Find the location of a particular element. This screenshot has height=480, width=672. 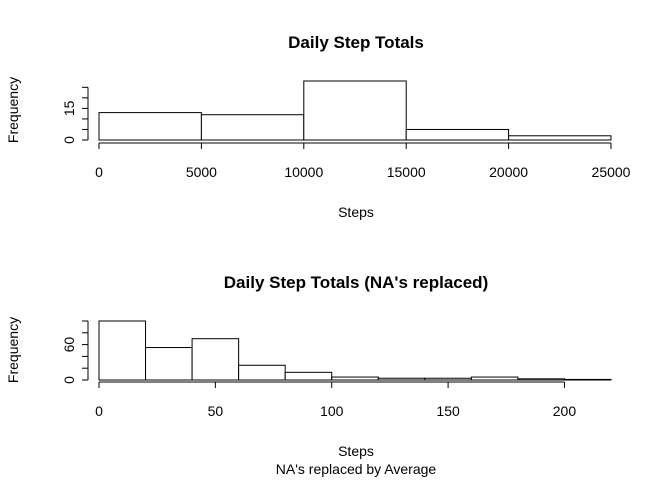

x-tick-label: 100 is located at coordinates (332, 411).